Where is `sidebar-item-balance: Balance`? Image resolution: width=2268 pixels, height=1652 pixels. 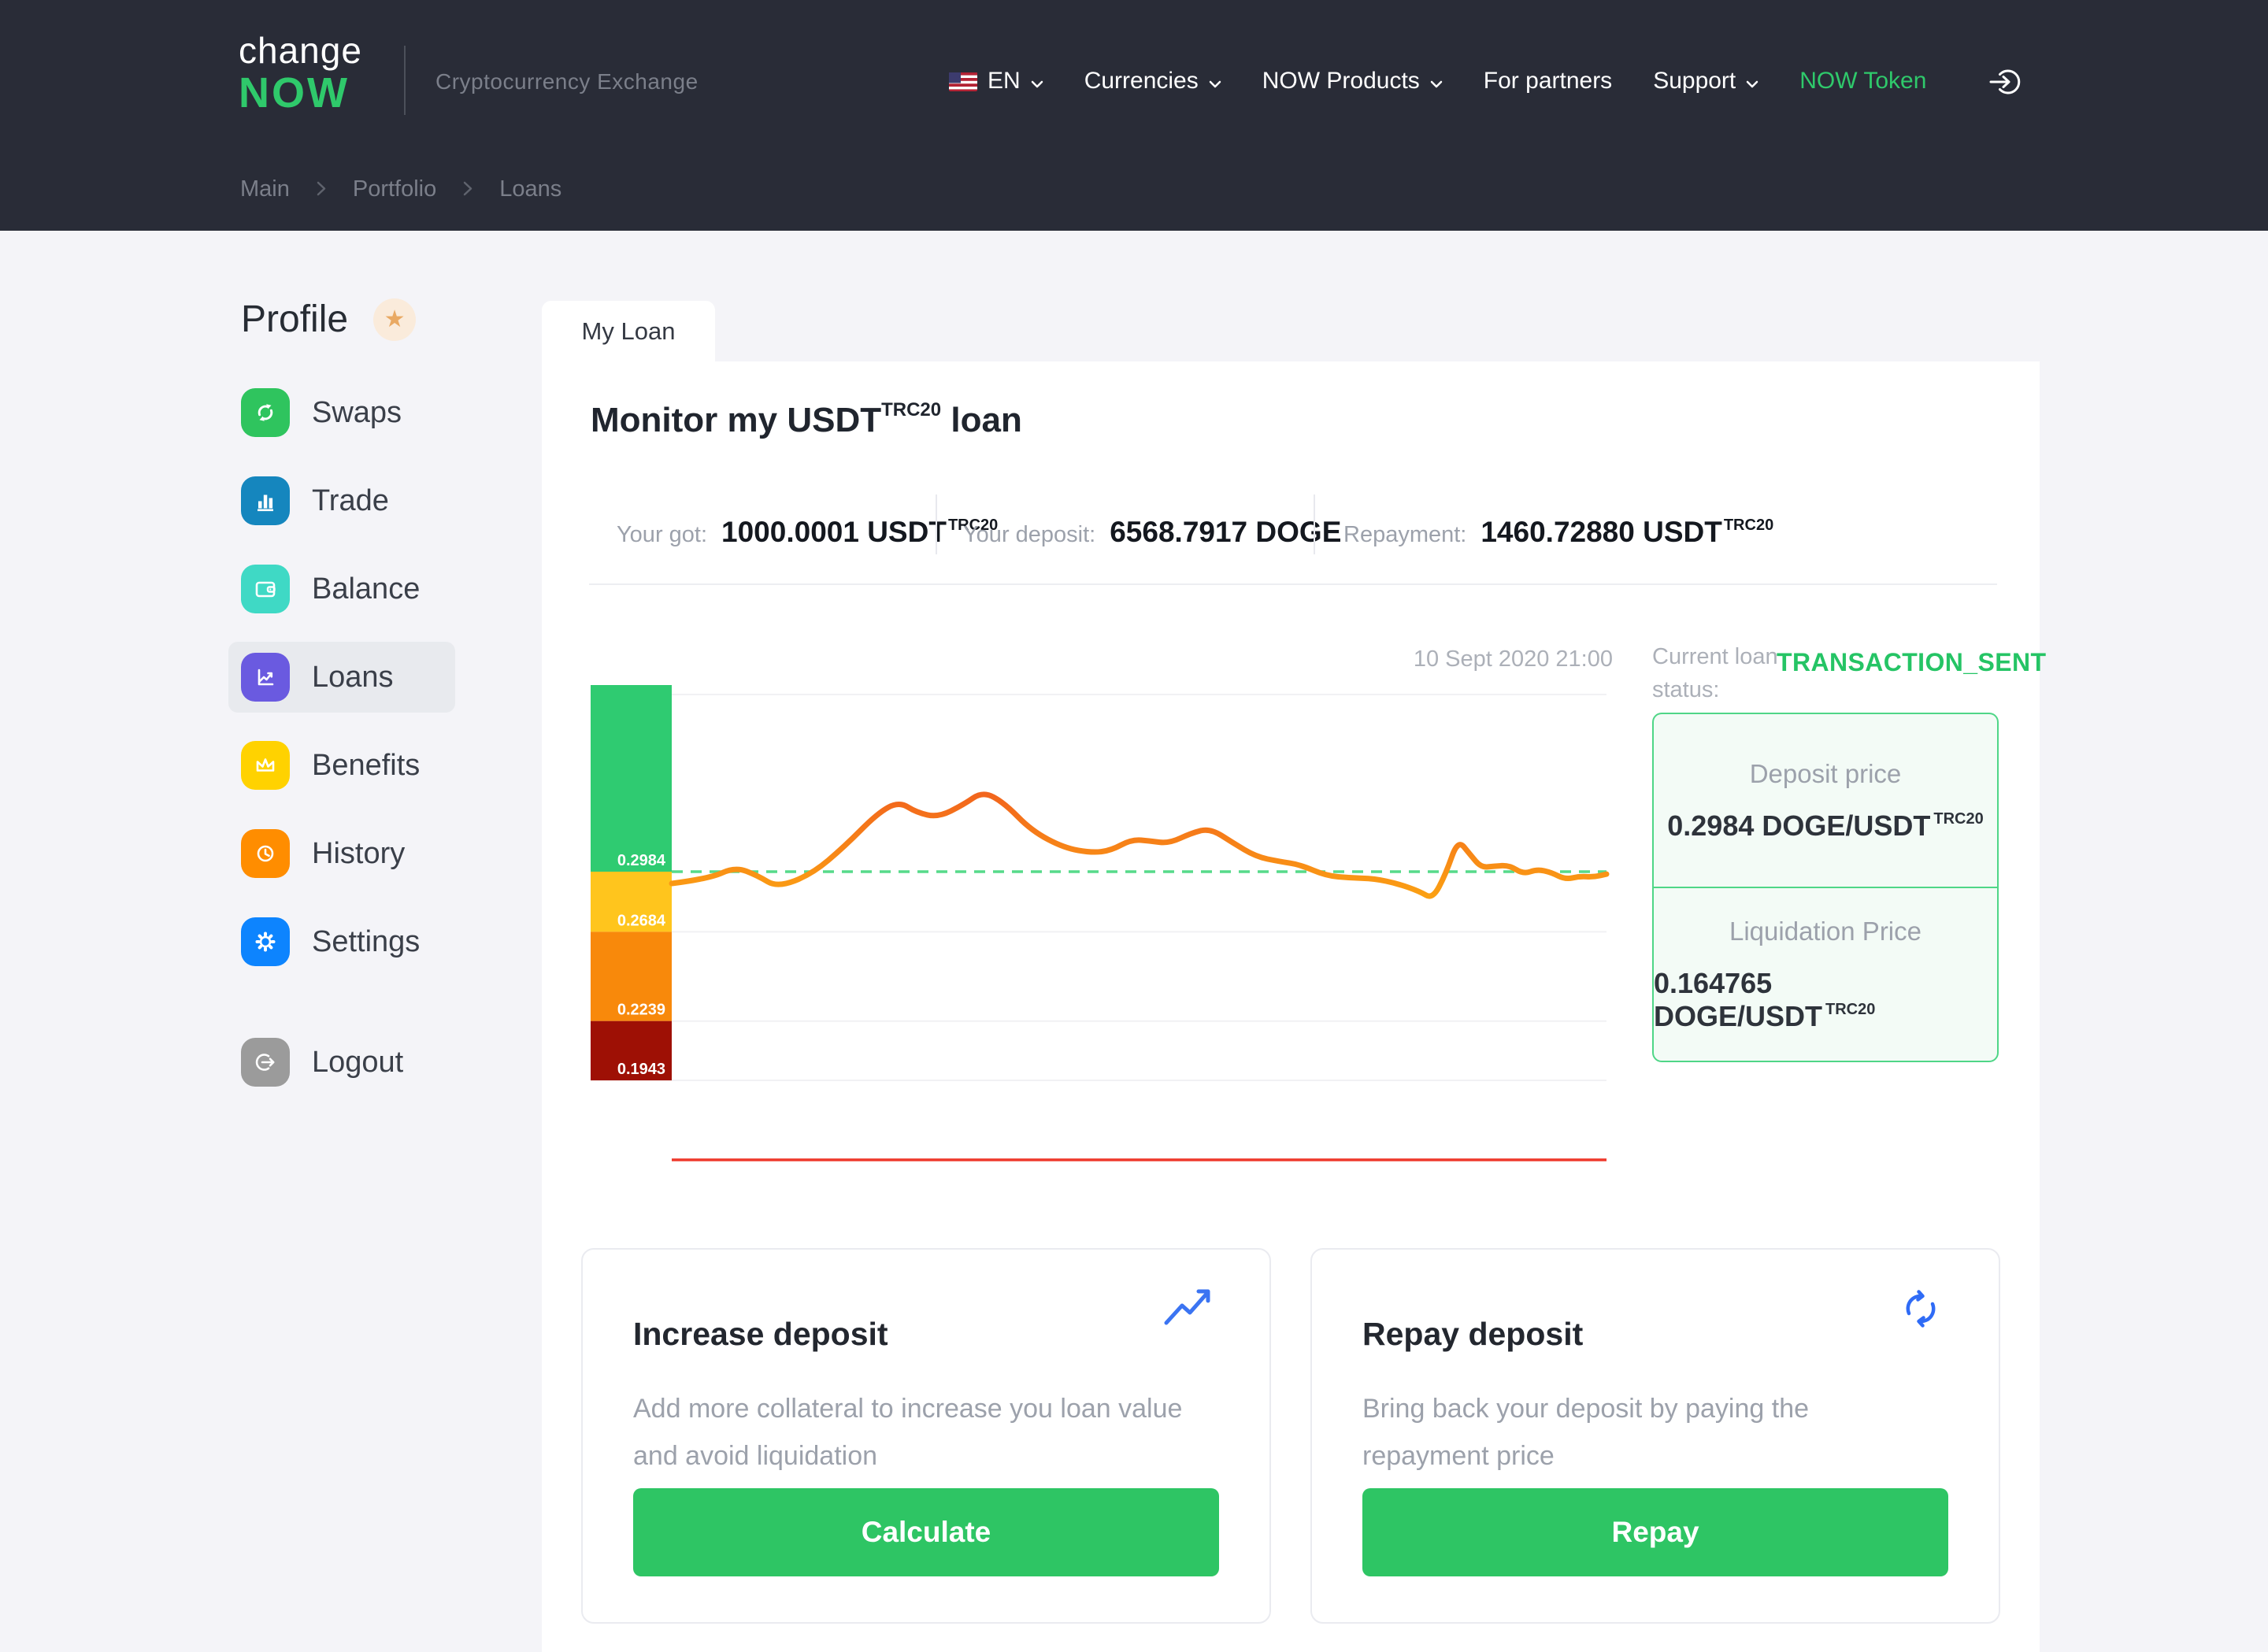
sidebar-item-balance: Balance is located at coordinates (341, 589).